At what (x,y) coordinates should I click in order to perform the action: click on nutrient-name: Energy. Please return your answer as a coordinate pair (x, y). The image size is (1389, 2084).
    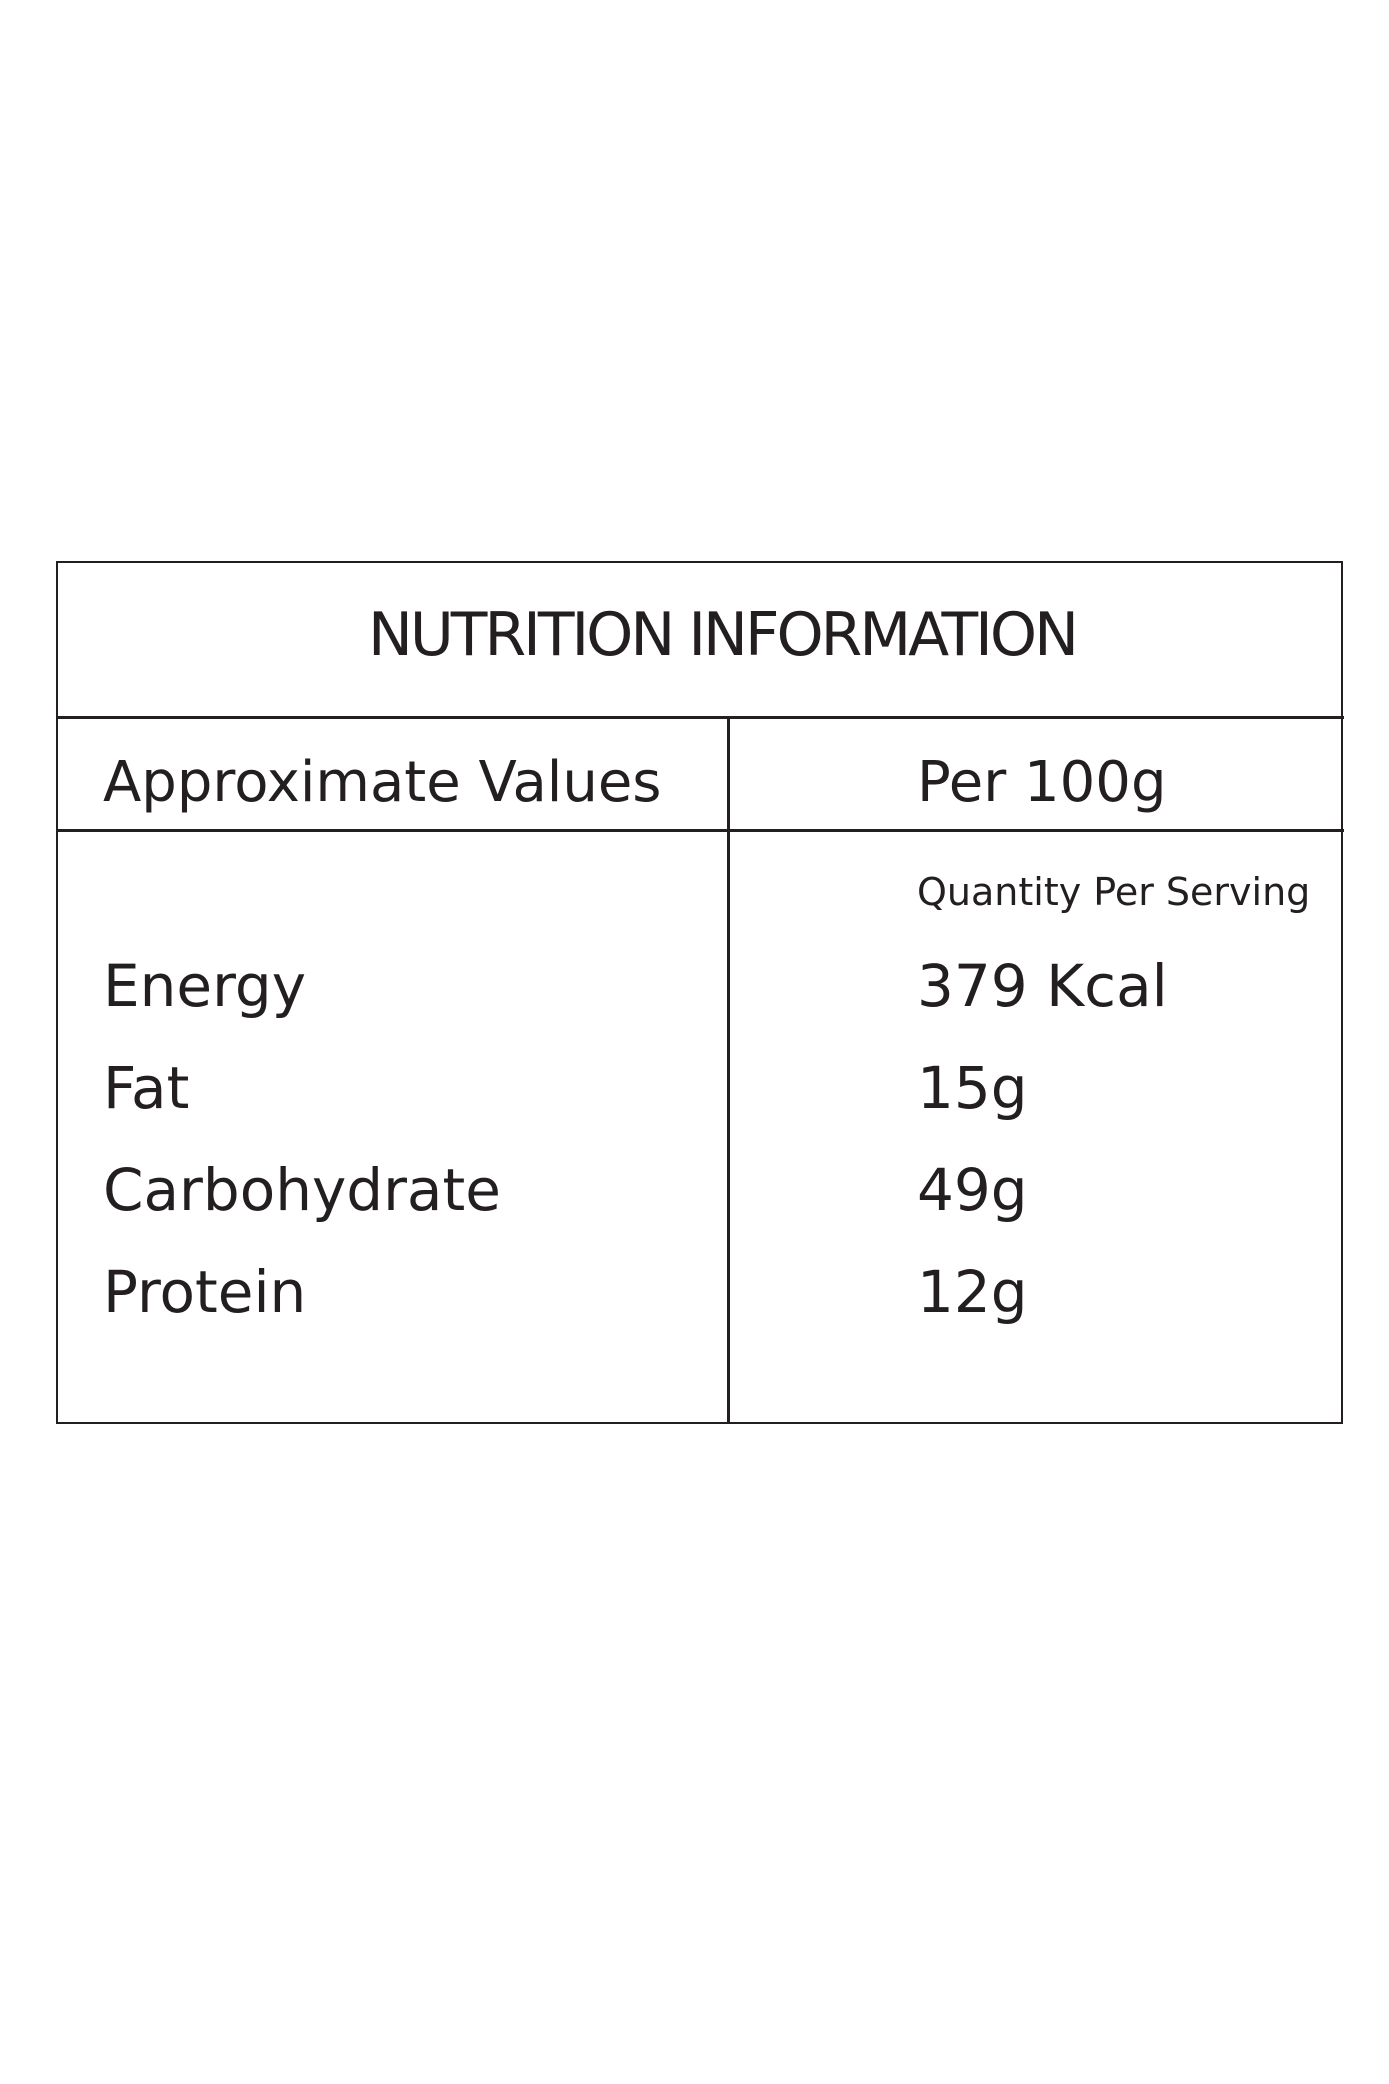
    Looking at the image, I should click on (205, 986).